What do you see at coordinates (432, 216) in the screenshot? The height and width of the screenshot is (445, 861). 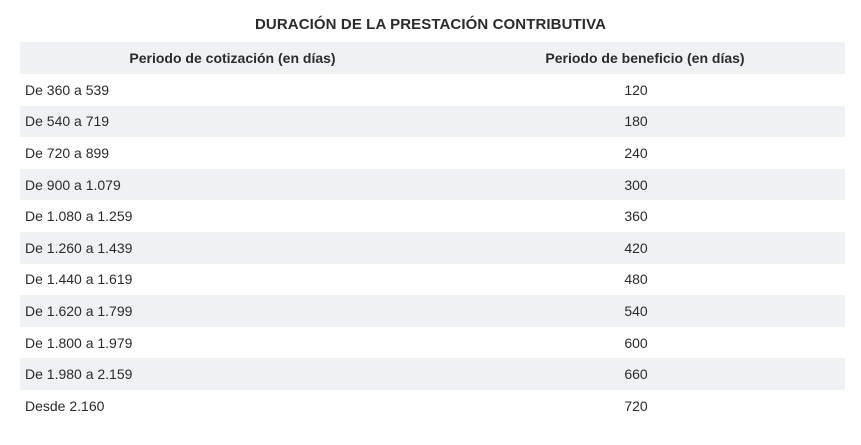 I see `table-row: De 1.080 a 1.259 360` at bounding box center [432, 216].